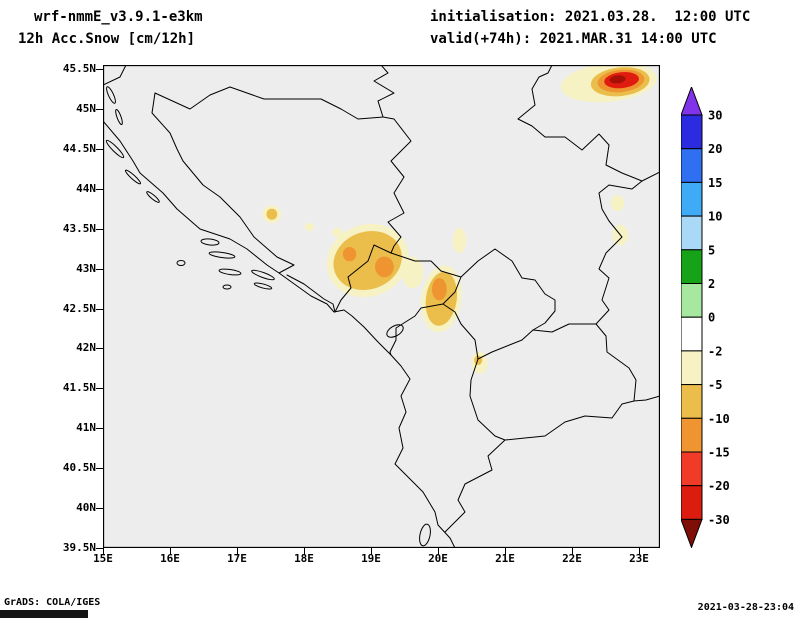 The image size is (800, 618). I want to click on border-serbia-bulgaria, so click(619, 252).